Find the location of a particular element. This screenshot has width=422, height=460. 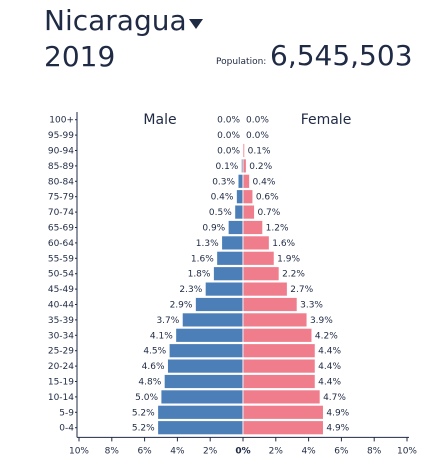

male-value-label: 1.8% is located at coordinates (199, 275).